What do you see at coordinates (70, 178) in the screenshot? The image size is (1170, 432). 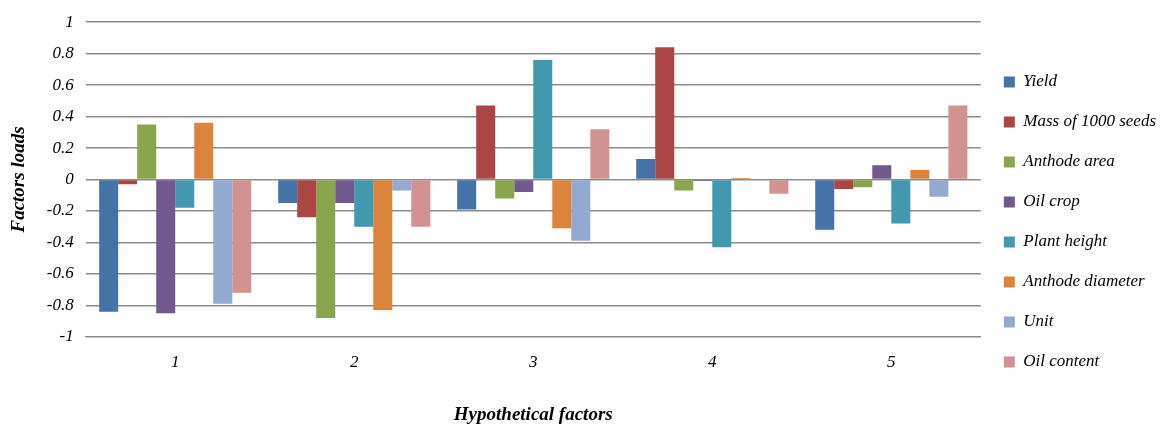 I see `y-tick-label: 0` at bounding box center [70, 178].